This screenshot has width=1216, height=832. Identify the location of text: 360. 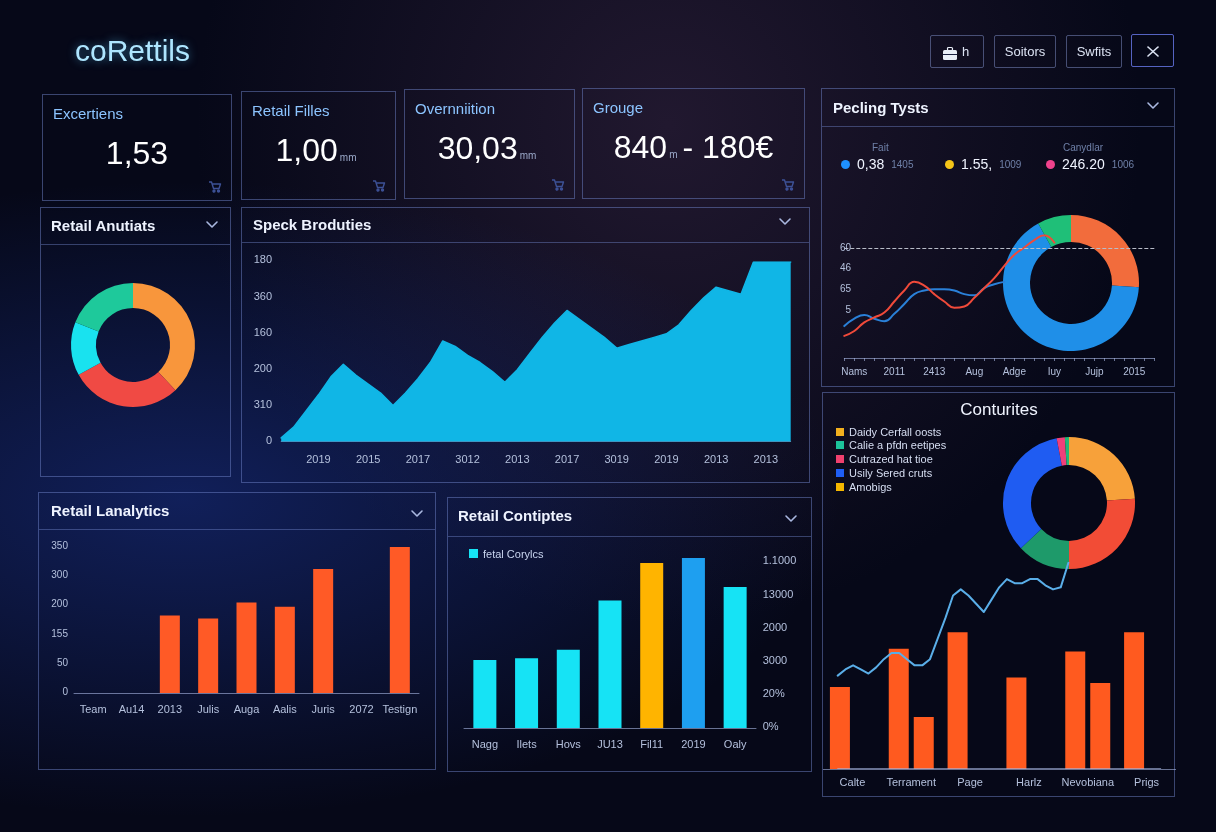
(262, 296).